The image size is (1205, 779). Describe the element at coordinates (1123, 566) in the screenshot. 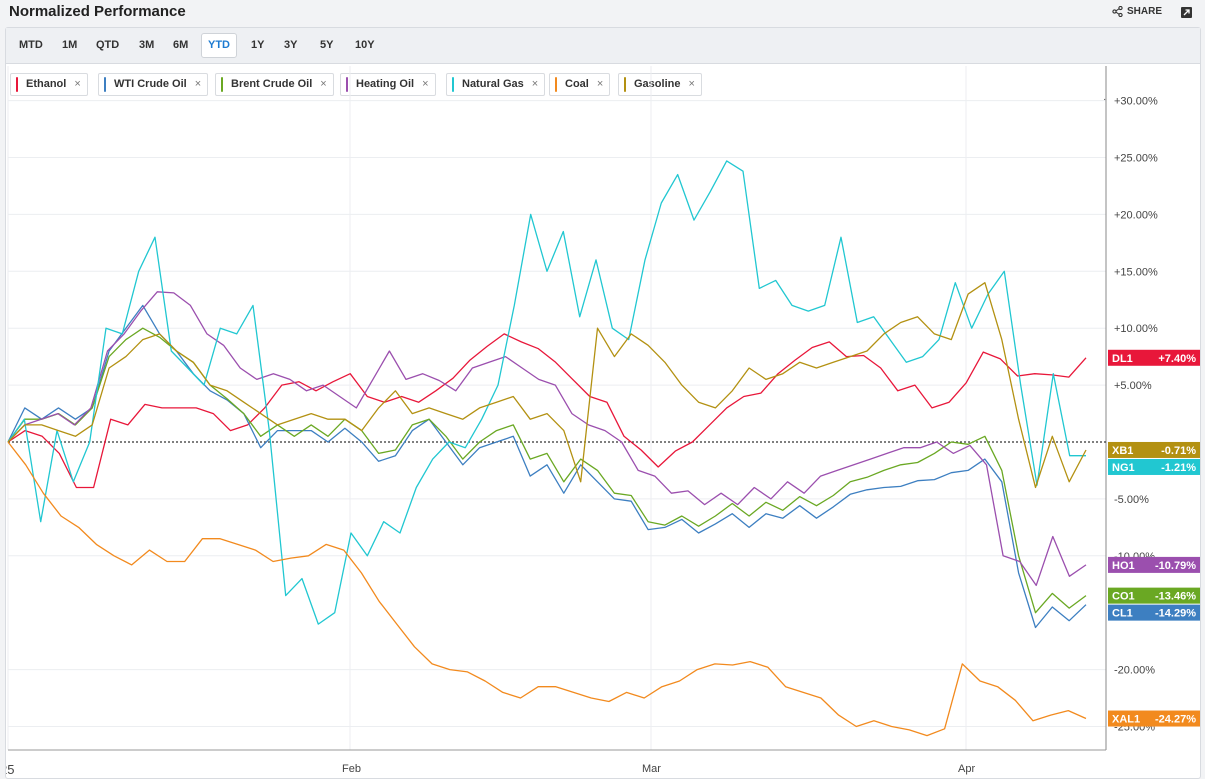

I see `series-symbol: HO1` at that location.